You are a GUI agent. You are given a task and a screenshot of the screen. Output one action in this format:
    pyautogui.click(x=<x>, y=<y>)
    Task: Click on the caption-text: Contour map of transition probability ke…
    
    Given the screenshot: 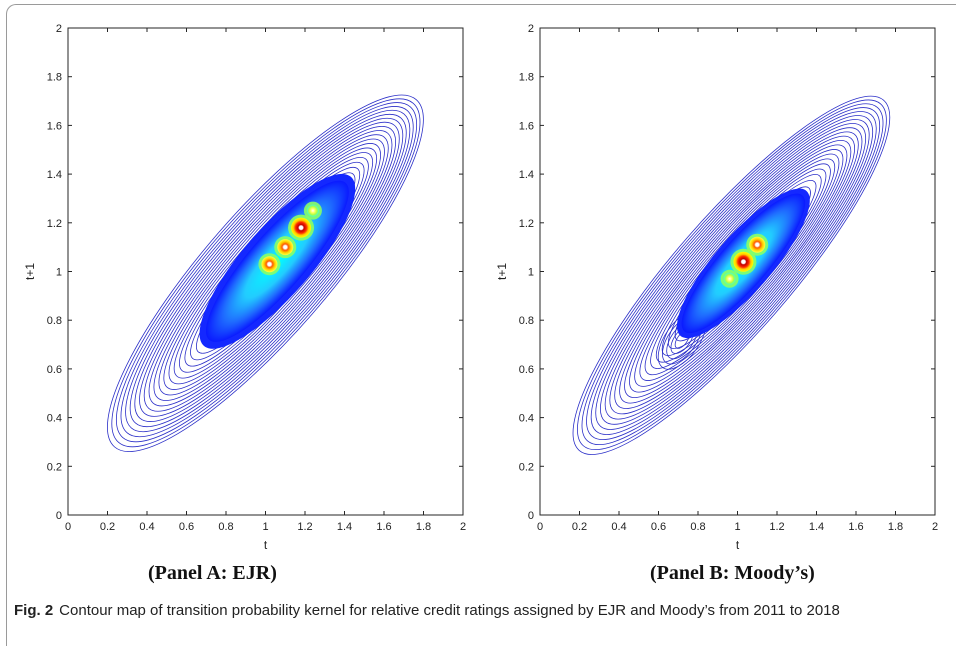 What is the action you would take?
    pyautogui.click(x=449, y=610)
    